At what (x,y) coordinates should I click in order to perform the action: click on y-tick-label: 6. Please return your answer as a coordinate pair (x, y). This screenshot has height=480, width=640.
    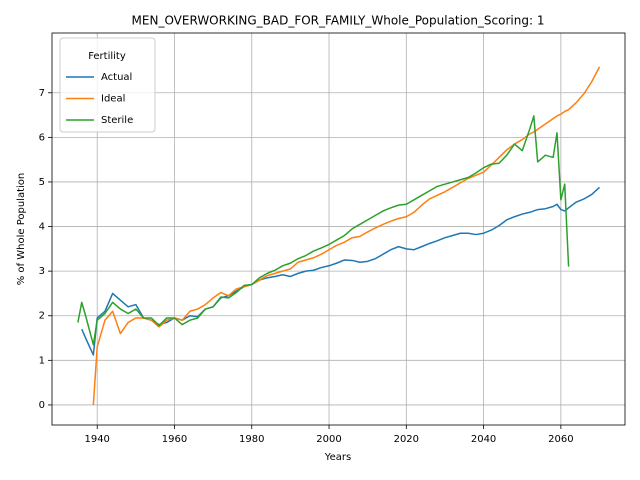
    Looking at the image, I should click on (42, 137).